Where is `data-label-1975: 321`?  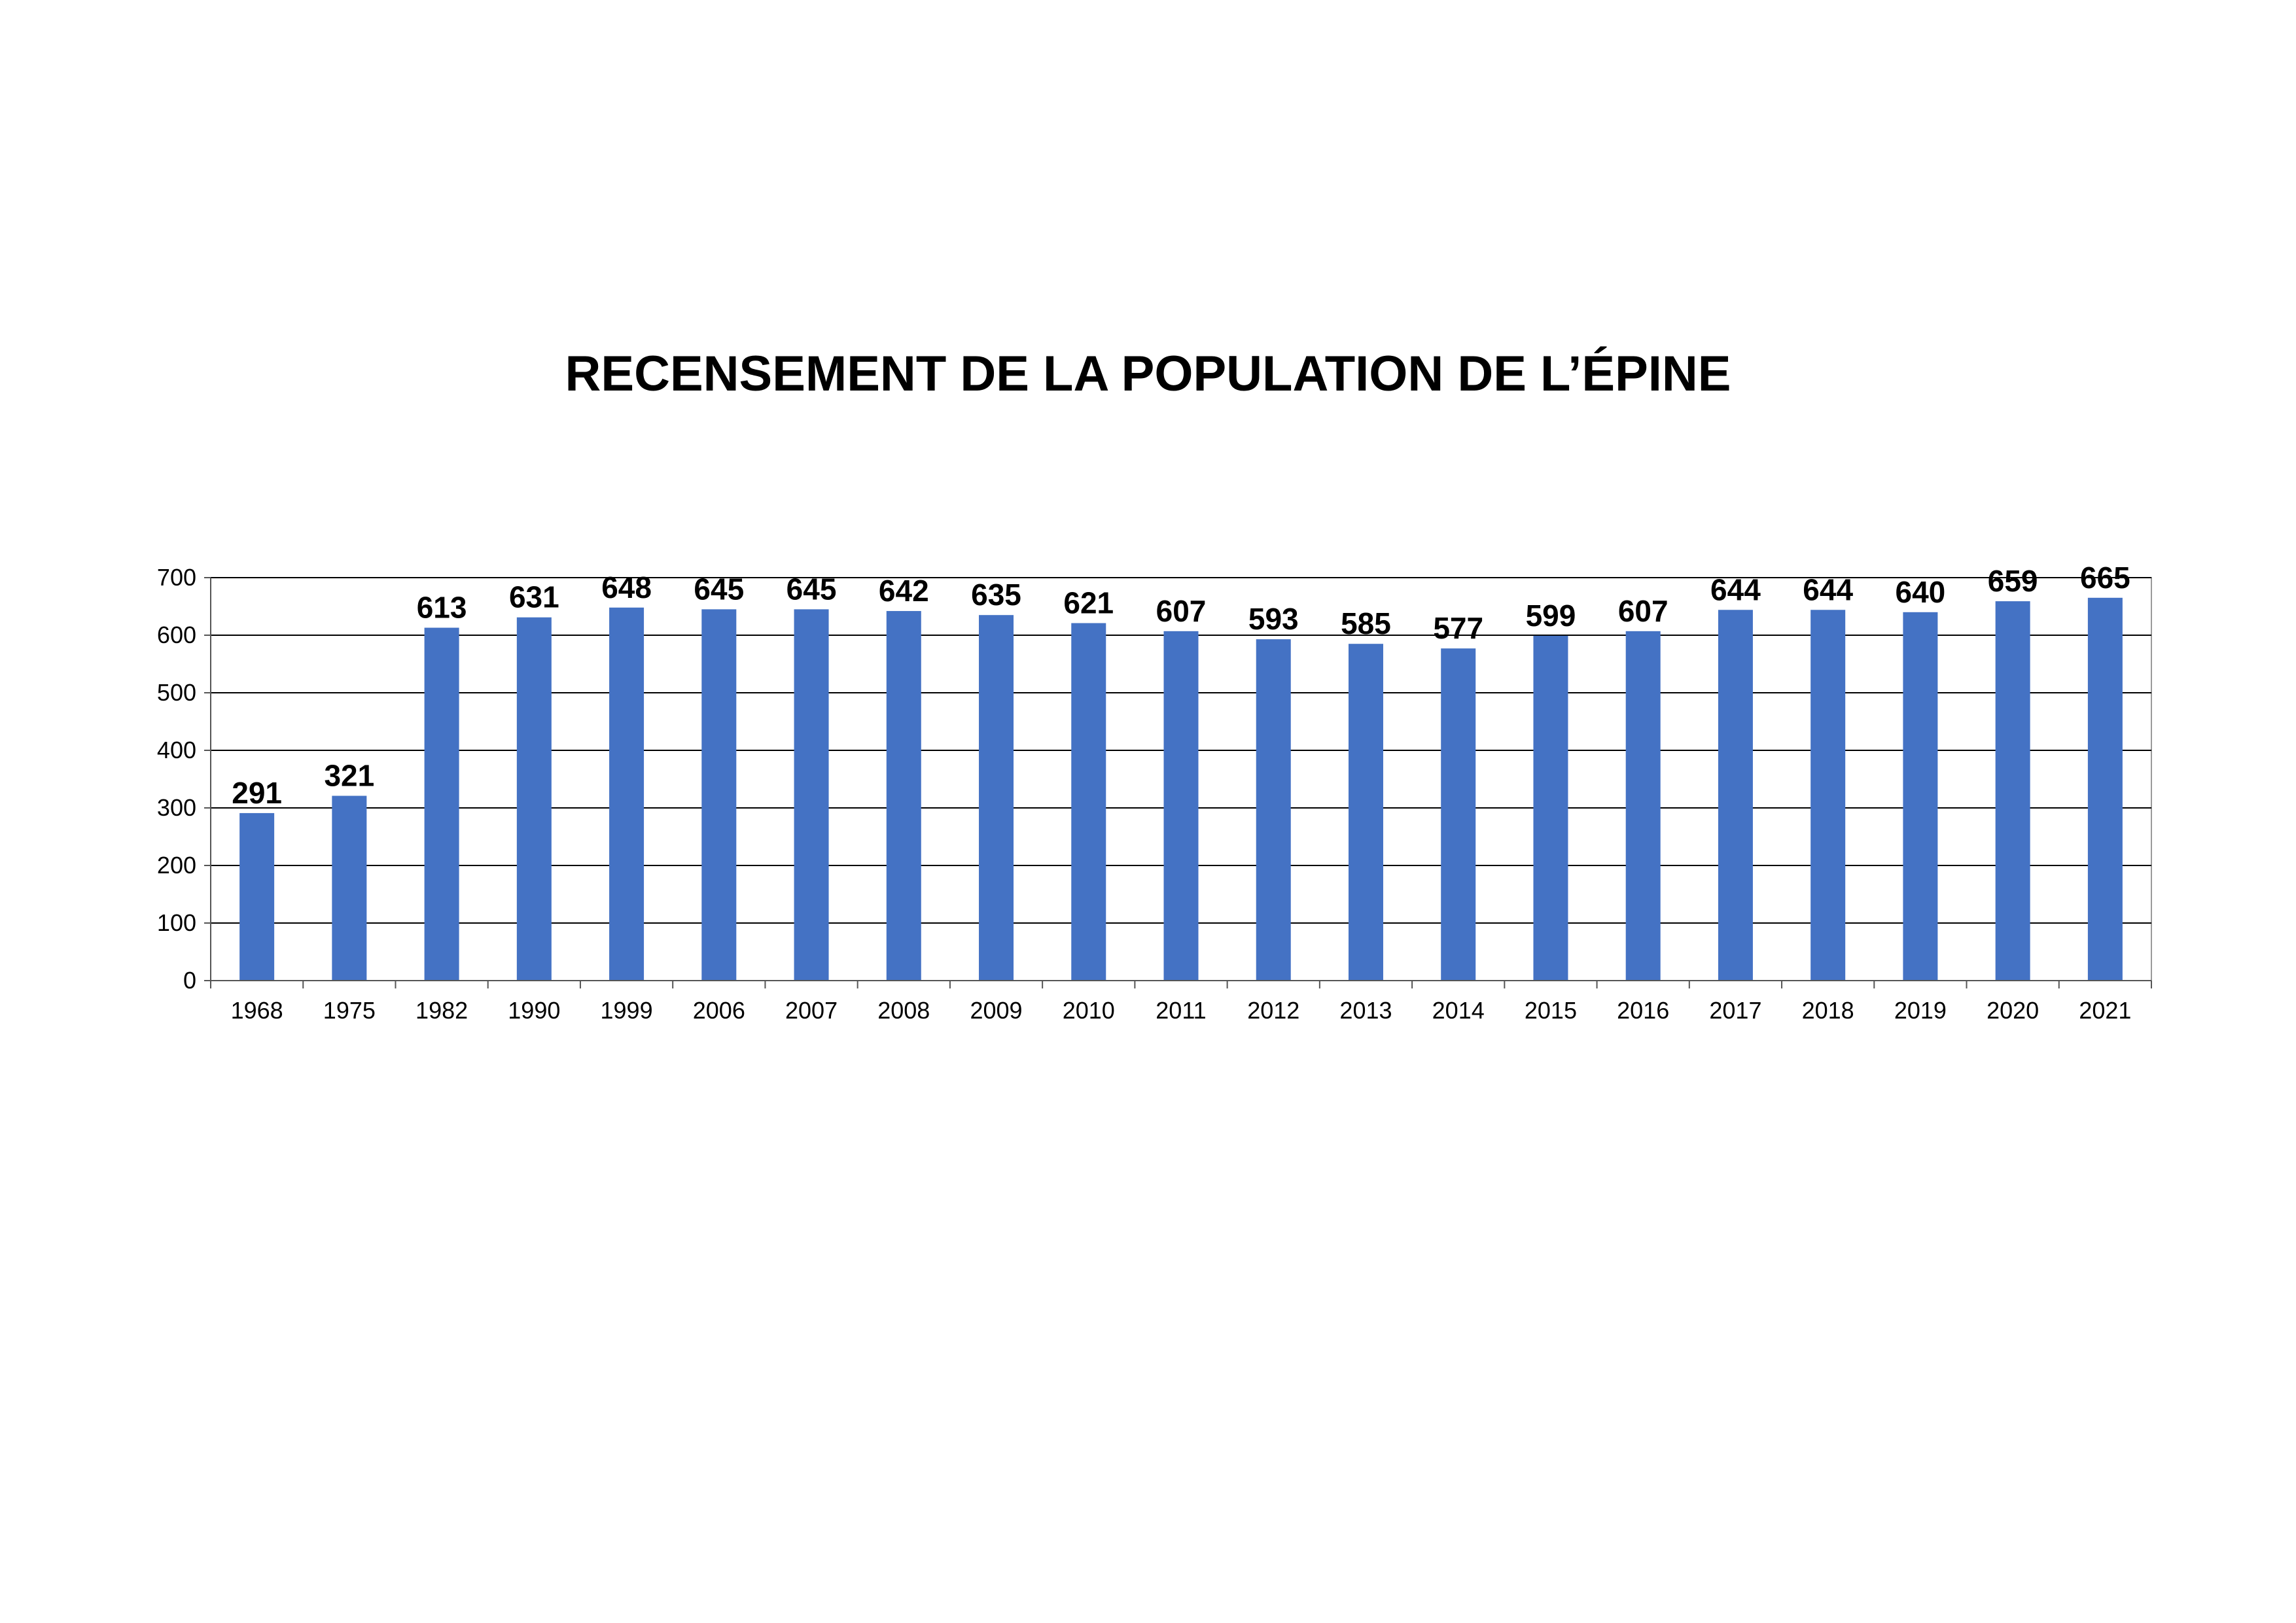
data-label-1975: 321 is located at coordinates (349, 776).